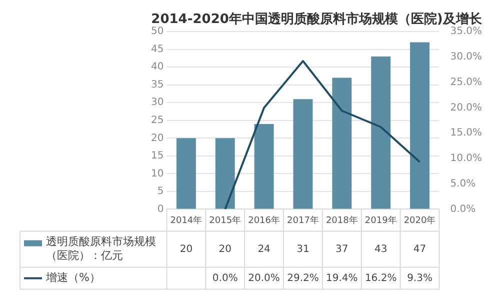 The height and width of the screenshot is (300, 499). Describe the element at coordinates (157, 174) in the screenshot. I see `y-tick-label: 10` at that location.